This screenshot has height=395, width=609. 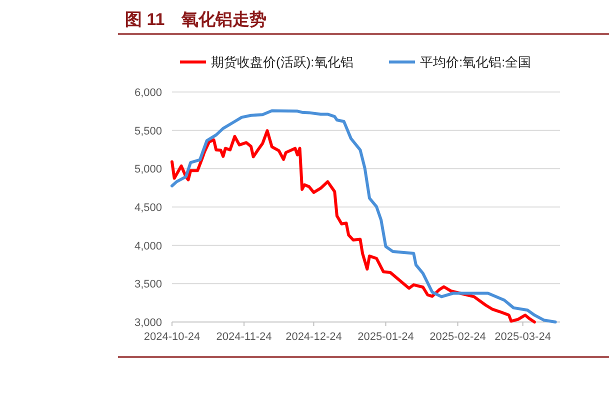 What do you see at coordinates (458, 337) in the screenshot?
I see `x-tick-label: 2025-02-24` at bounding box center [458, 337].